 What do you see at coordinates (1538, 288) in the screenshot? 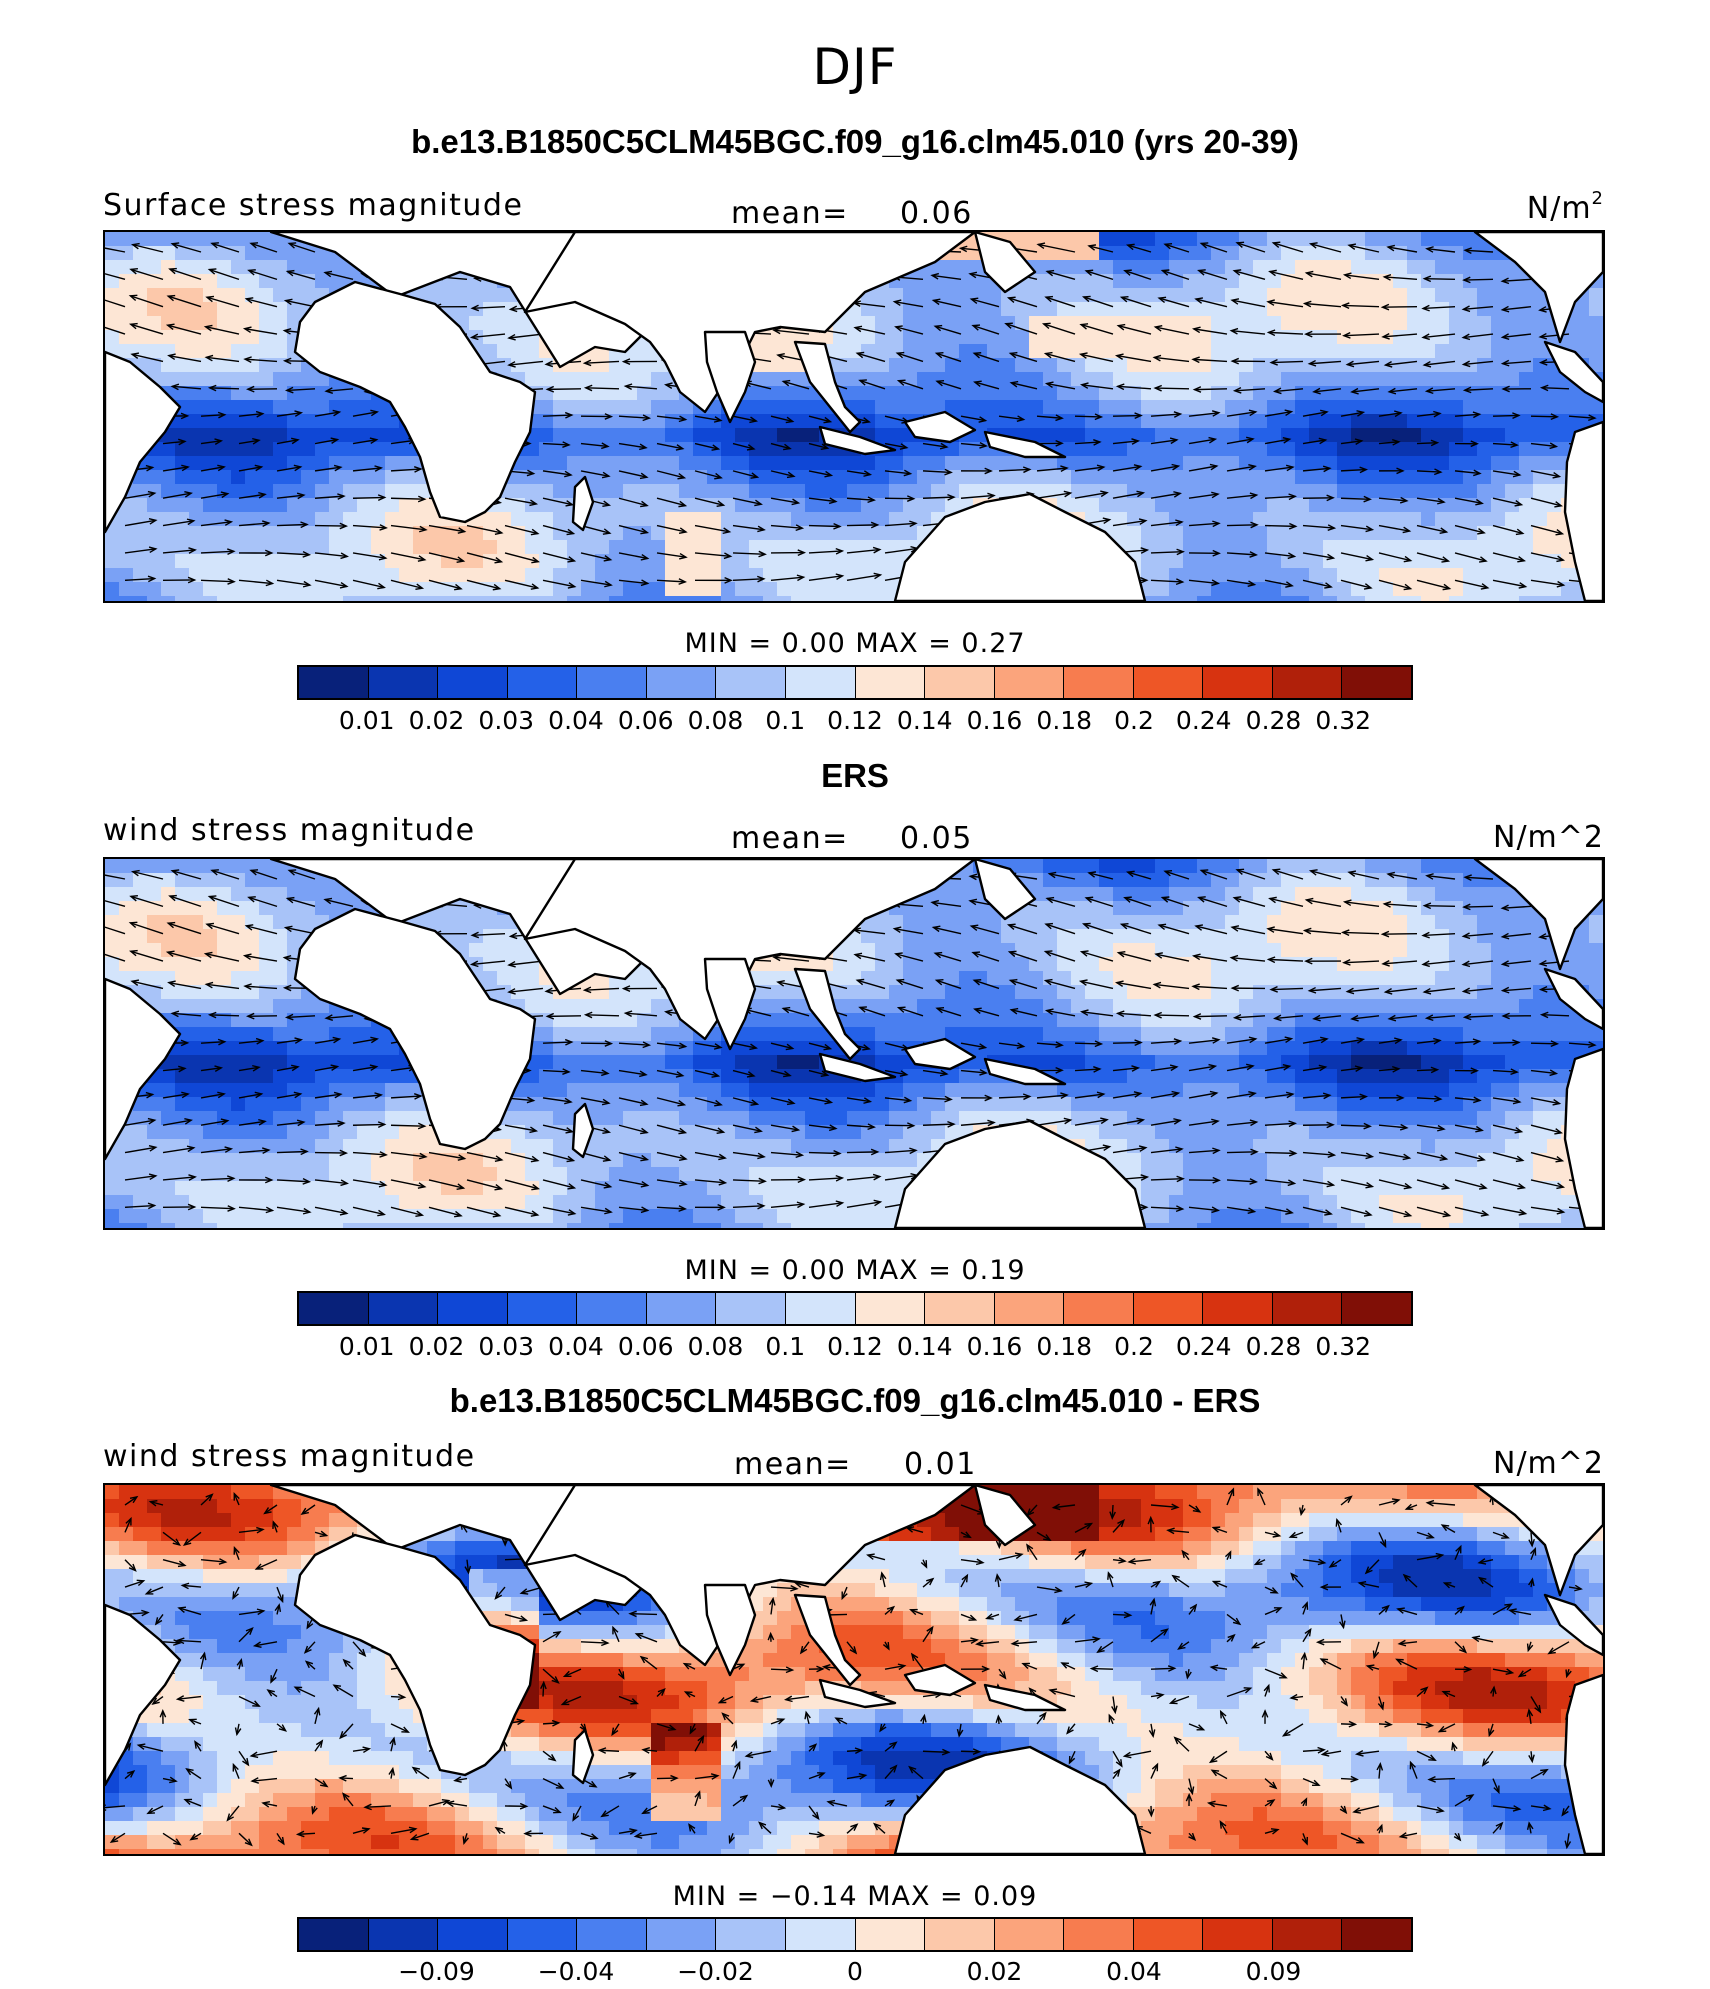
I see `continent-outline` at bounding box center [1538, 288].